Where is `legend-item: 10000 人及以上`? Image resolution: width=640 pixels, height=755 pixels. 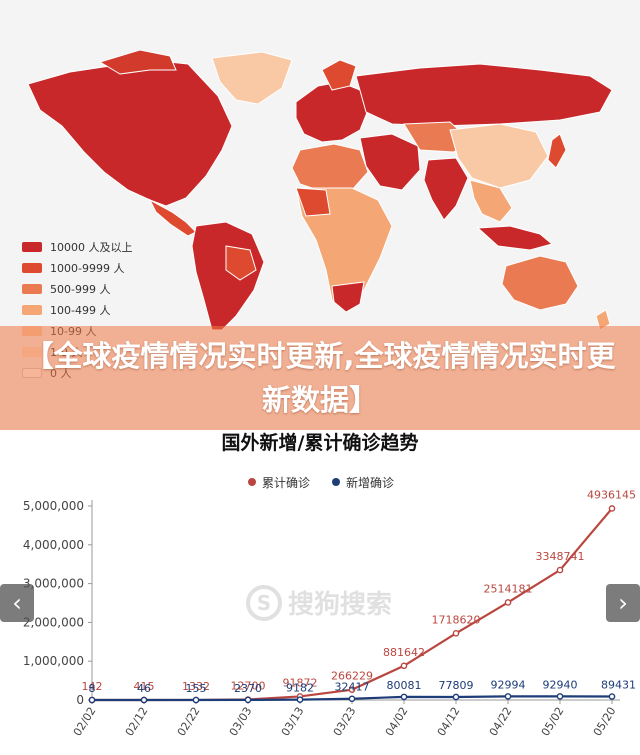
legend-item: 10000 人及以上 is located at coordinates (77, 246).